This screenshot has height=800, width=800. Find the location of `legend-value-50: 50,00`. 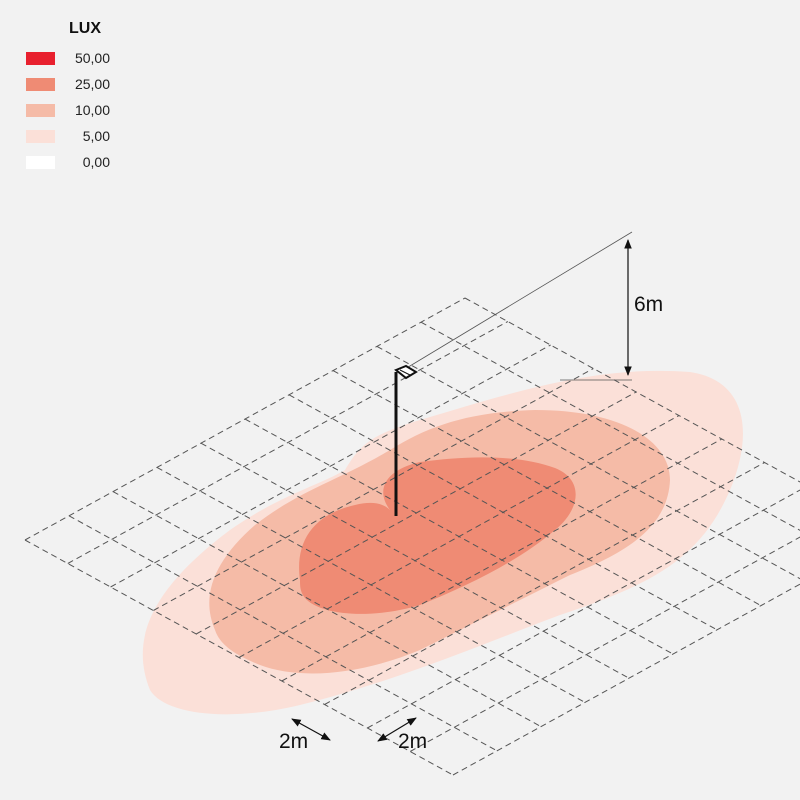

legend-value-50: 50,00 is located at coordinates (92, 58).